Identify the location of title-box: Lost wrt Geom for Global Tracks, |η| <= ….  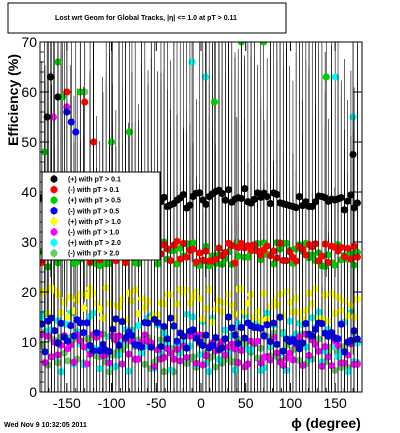
(147, 18).